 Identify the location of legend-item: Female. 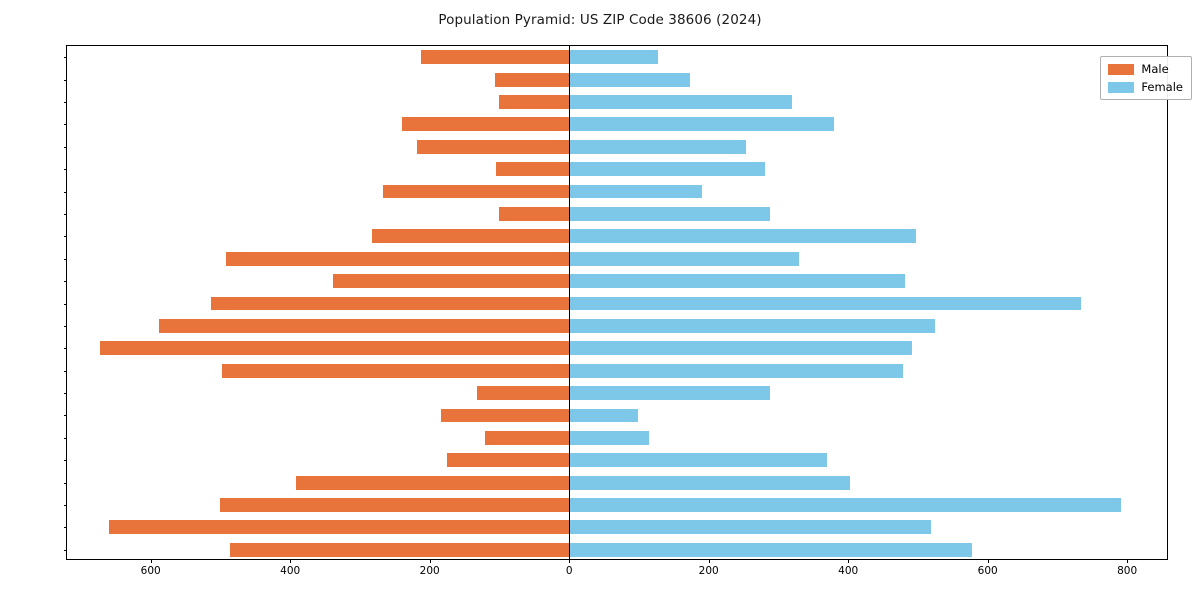
(1145, 87).